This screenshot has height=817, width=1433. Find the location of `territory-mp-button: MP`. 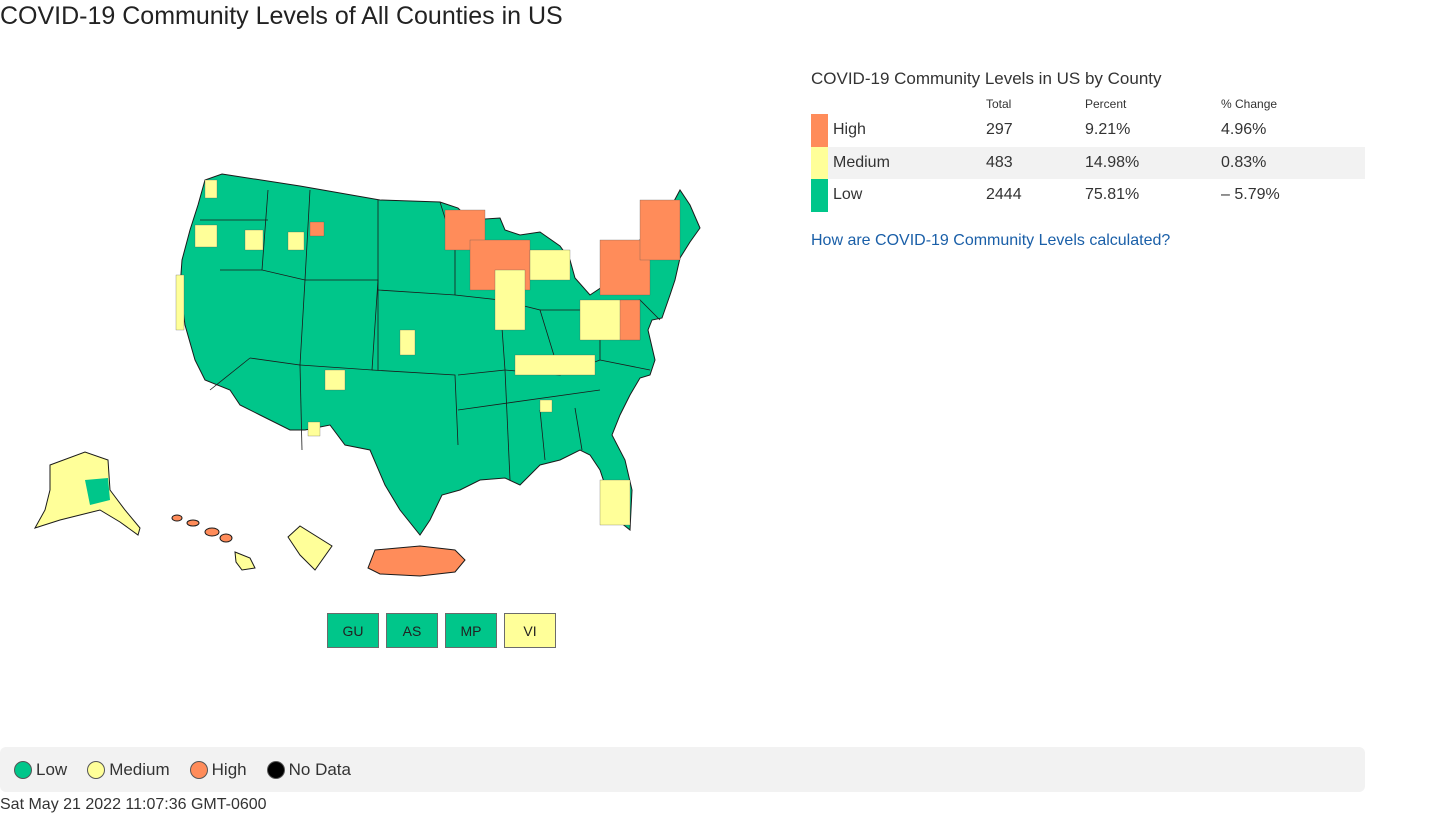

territory-mp-button: MP is located at coordinates (471, 630).